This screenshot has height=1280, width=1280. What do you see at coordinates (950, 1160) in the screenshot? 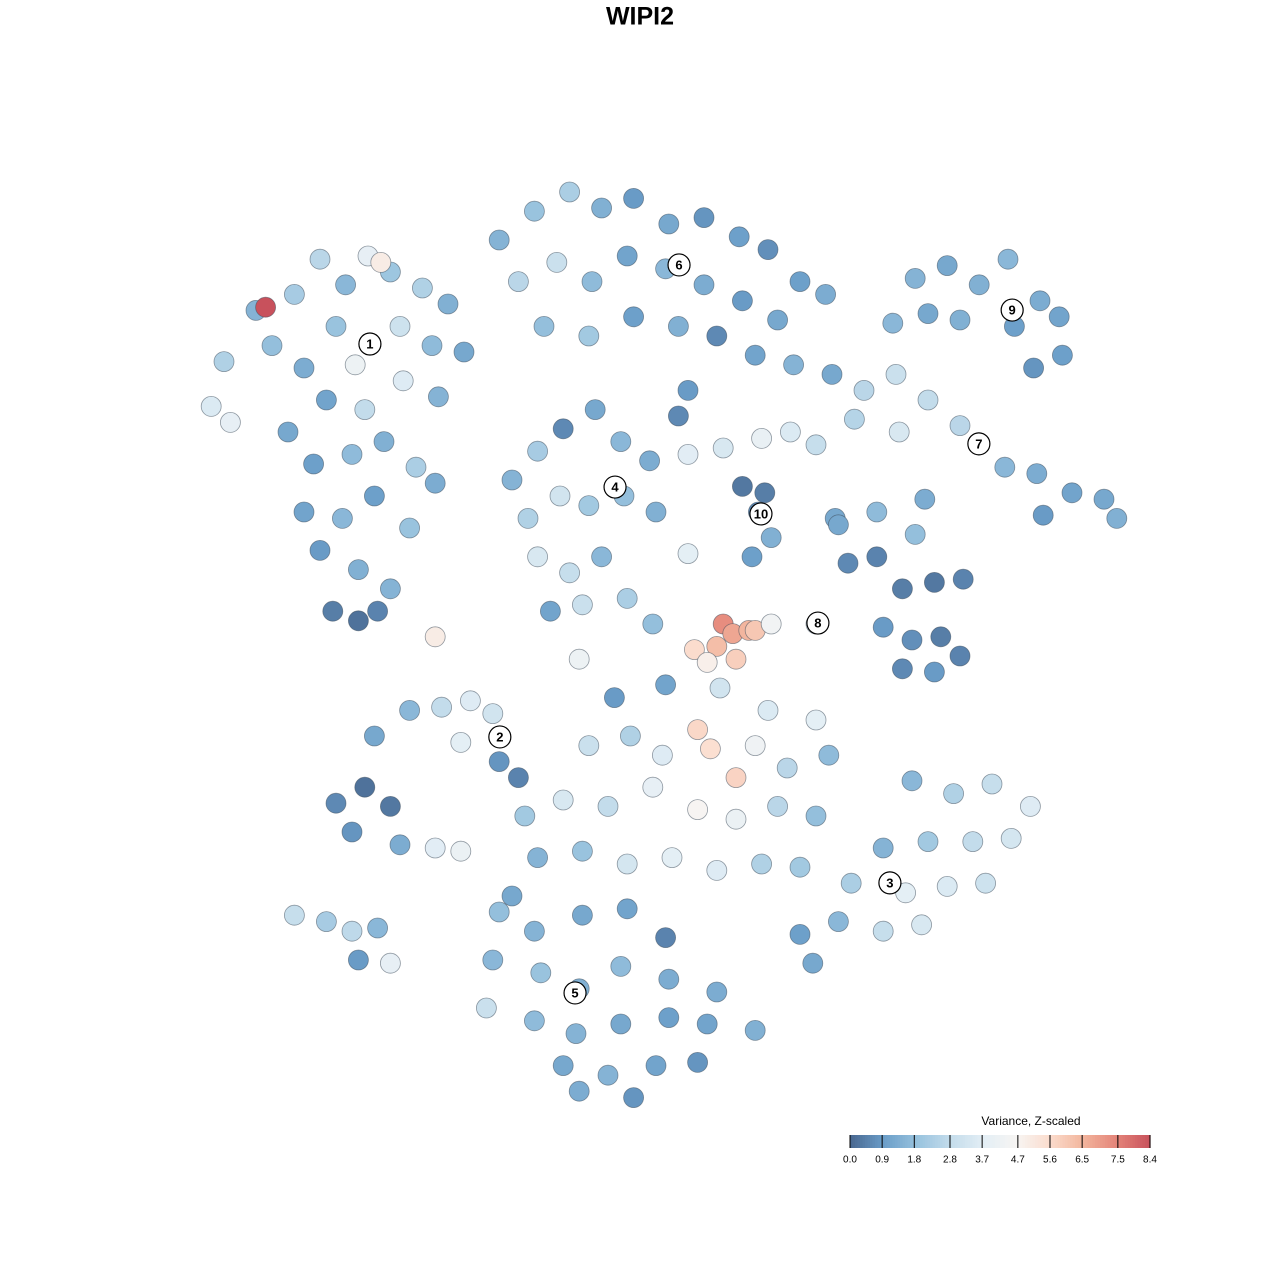
I see `colorbar-tick-label: 2.8` at bounding box center [950, 1160].